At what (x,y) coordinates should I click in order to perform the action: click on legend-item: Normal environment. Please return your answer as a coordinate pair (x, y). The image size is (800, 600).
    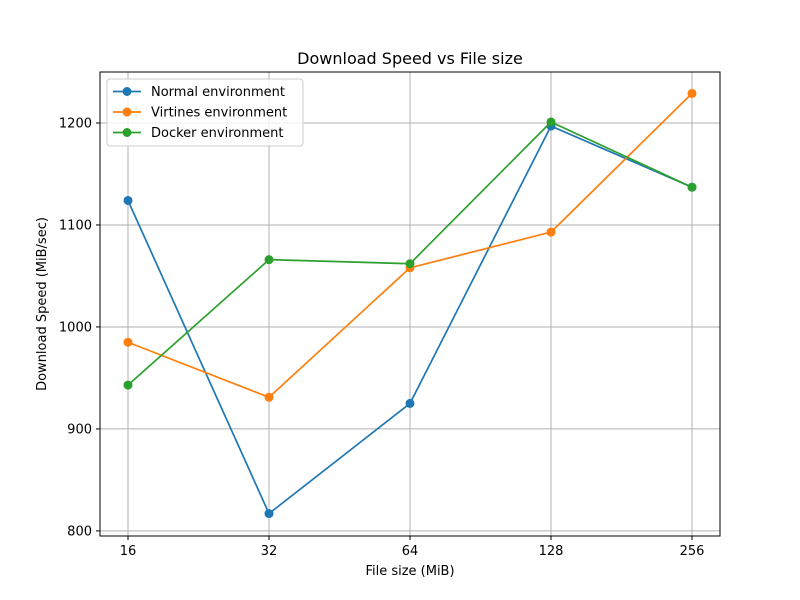
    Looking at the image, I should click on (199, 92).